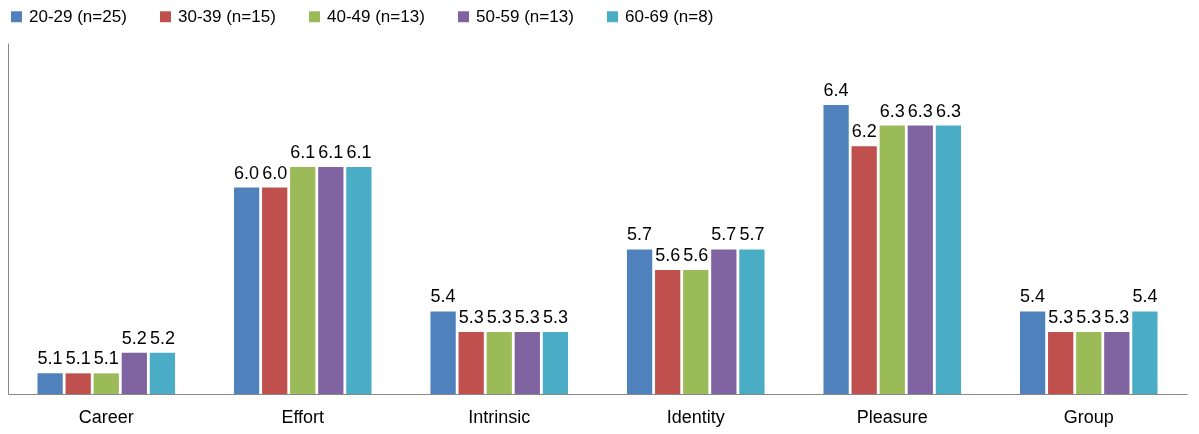 Image resolution: width=1199 pixels, height=434 pixels. What do you see at coordinates (892, 416) in the screenshot?
I see `x-tick-label: Pleasure` at bounding box center [892, 416].